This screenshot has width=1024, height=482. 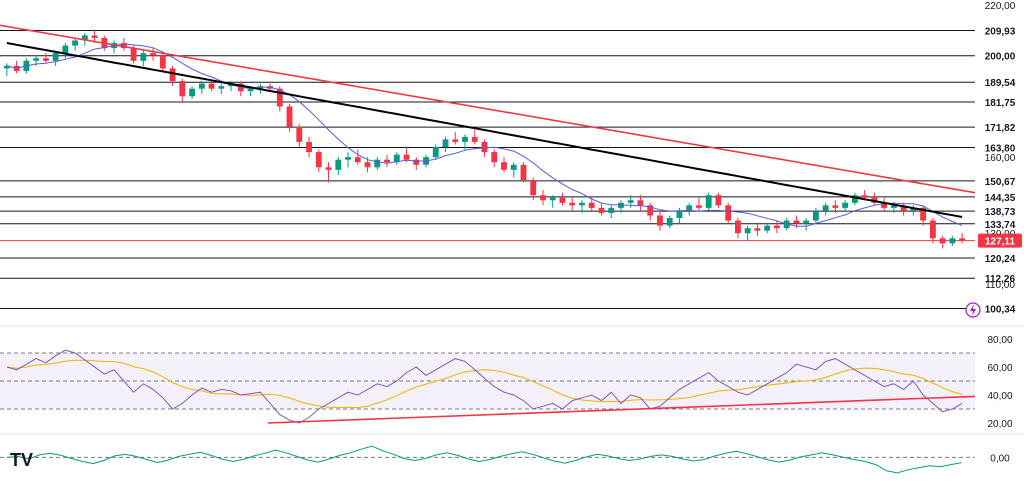 What do you see at coordinates (484, 459) in the screenshot?
I see `oscillator-line` at bounding box center [484, 459].